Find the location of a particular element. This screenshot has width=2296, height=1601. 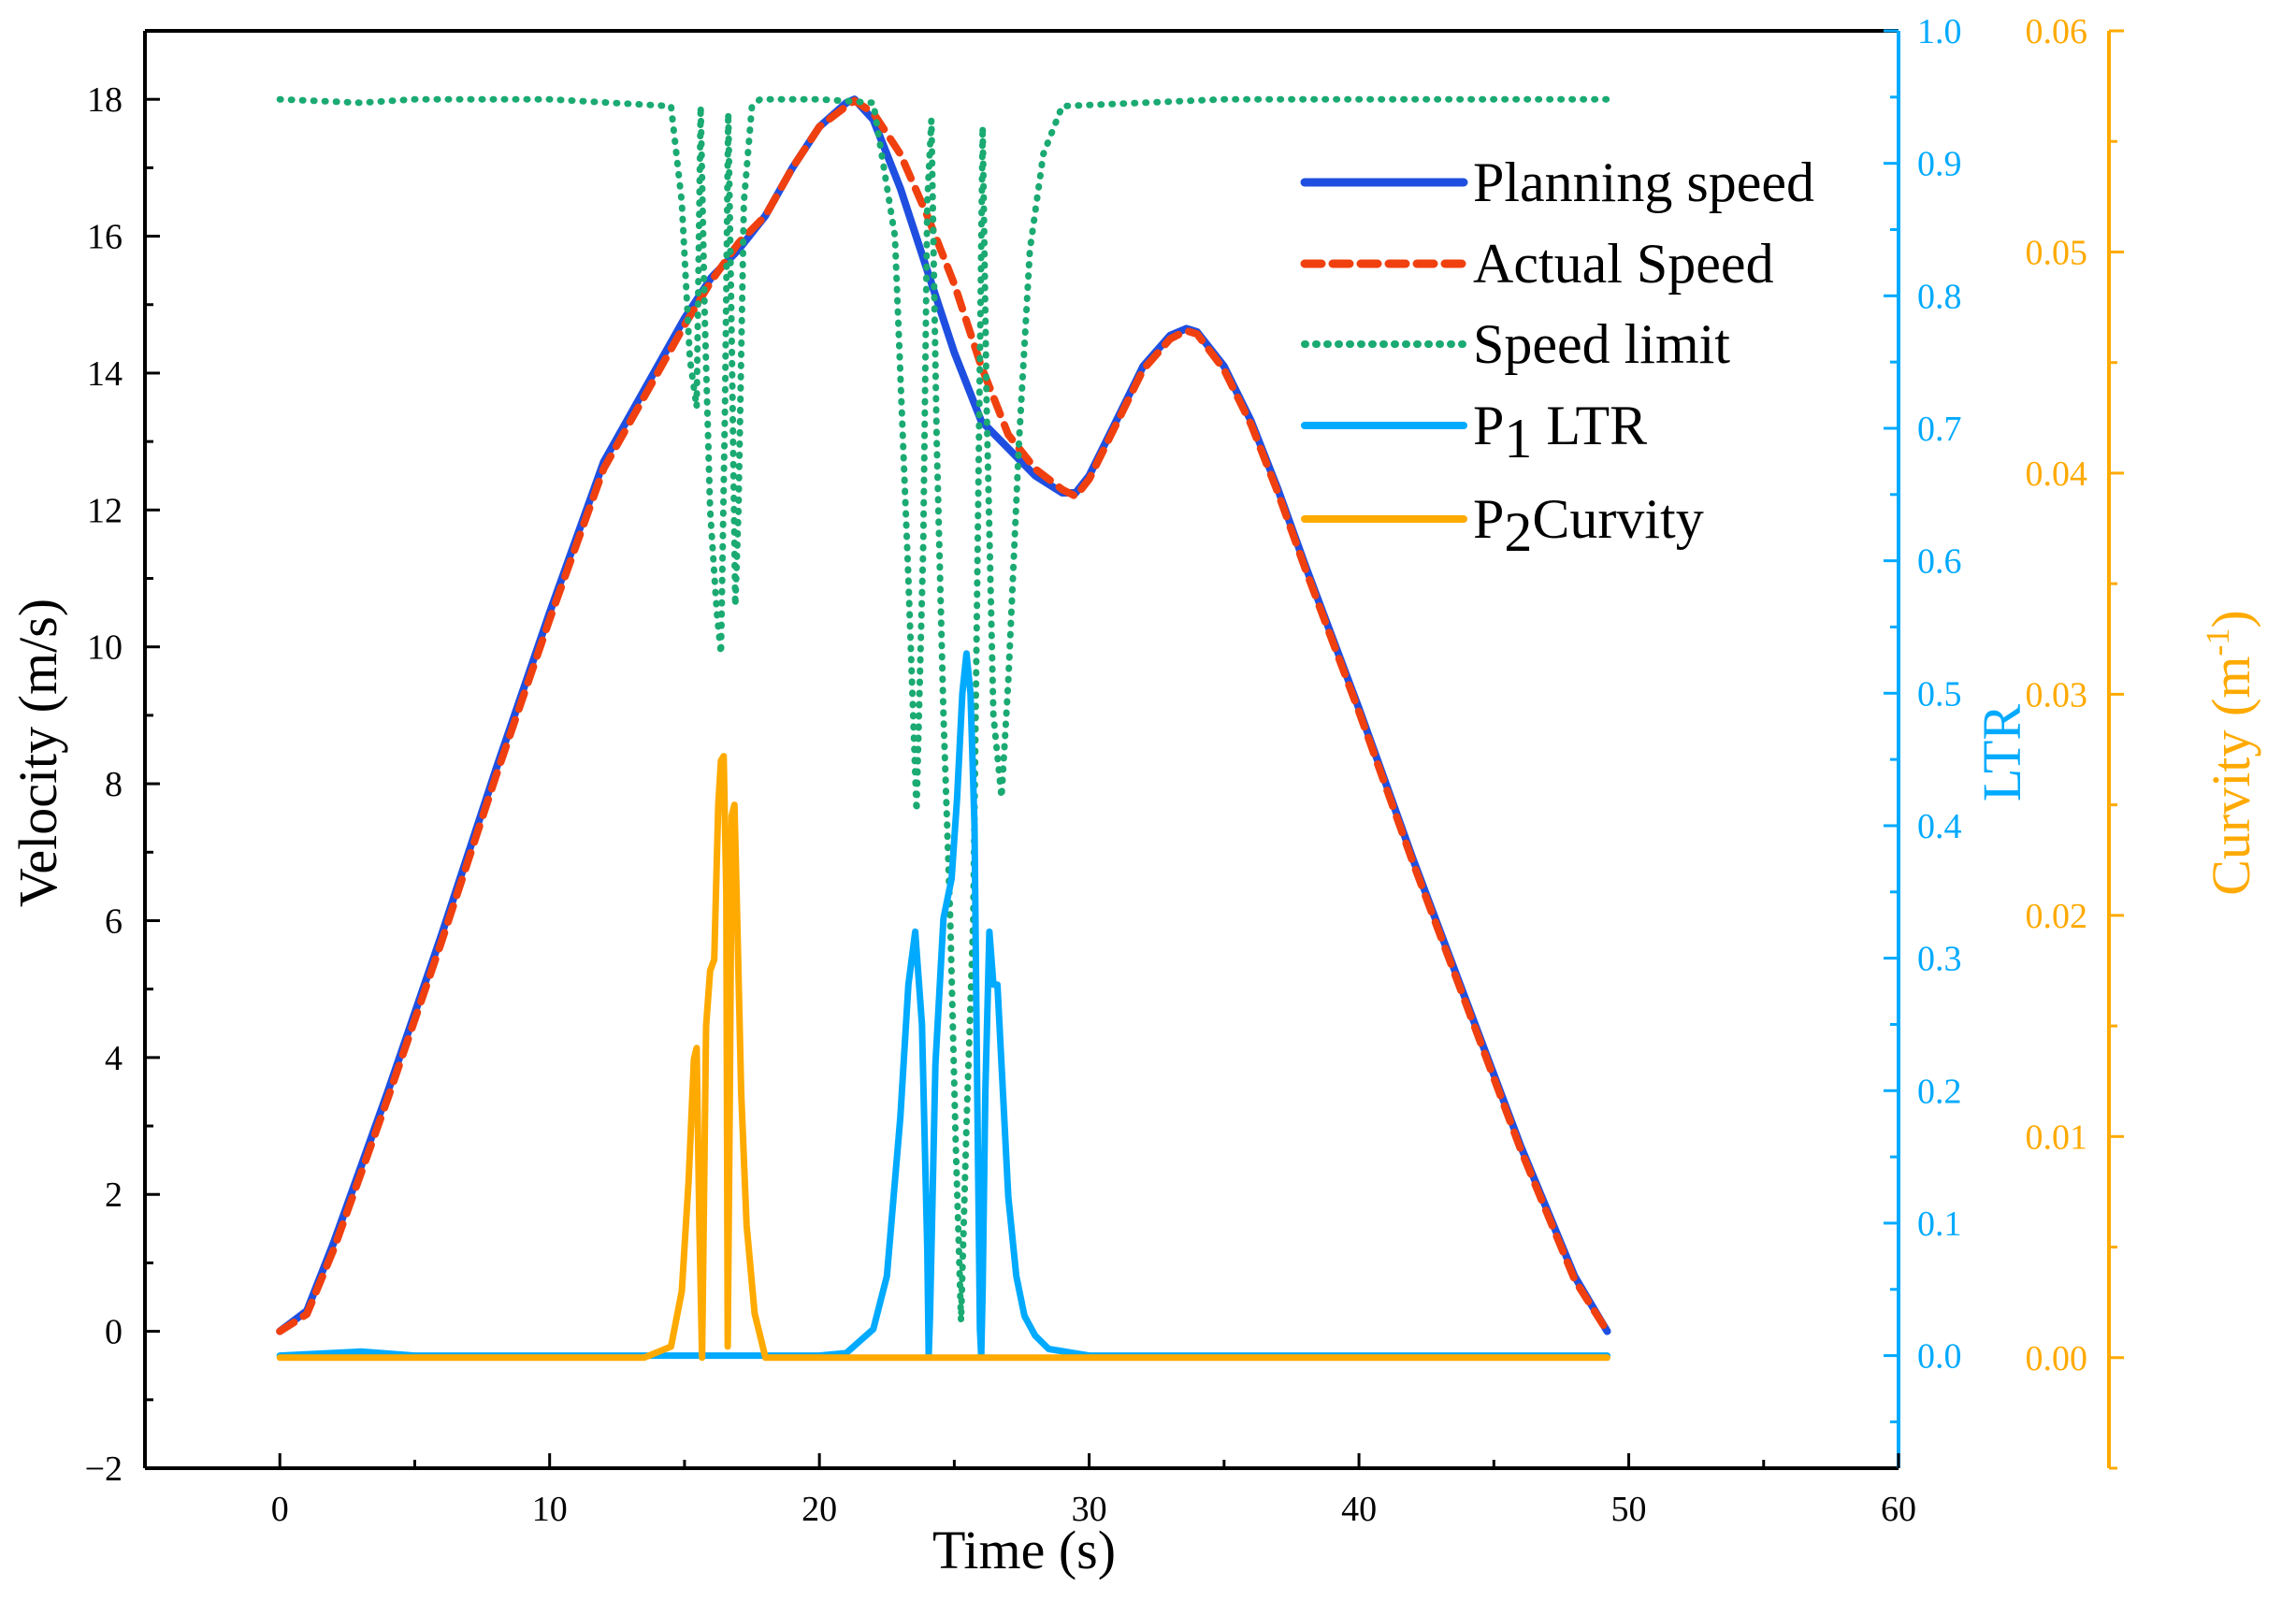

curvity-tick-label: 0.00 is located at coordinates (2057, 1358).